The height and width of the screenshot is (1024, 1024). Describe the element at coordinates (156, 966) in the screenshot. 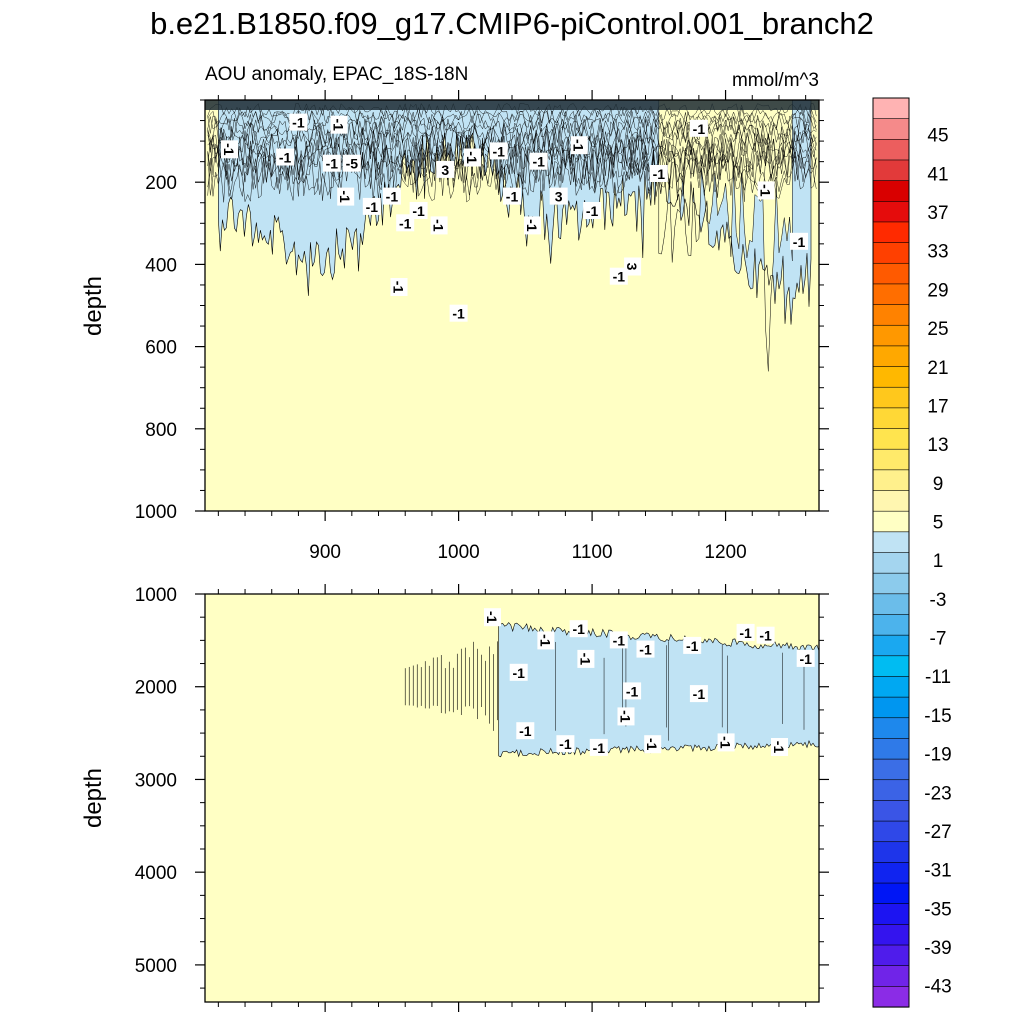

I see `y-tick-label: 5000` at that location.